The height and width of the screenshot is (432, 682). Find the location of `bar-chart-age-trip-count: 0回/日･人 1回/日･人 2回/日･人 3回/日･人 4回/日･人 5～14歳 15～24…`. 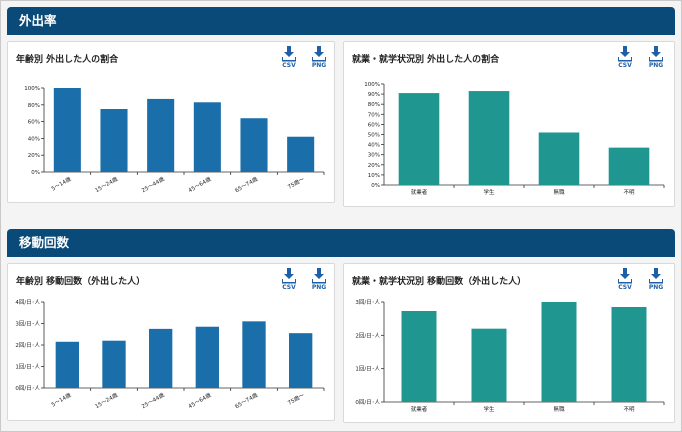

bar-chart-age-trip-count: 0回/日･人 1回/日･人 2回/日･人 3回/日･人 4回/日･人 5～14歳 15～24… is located at coordinates (170, 355).